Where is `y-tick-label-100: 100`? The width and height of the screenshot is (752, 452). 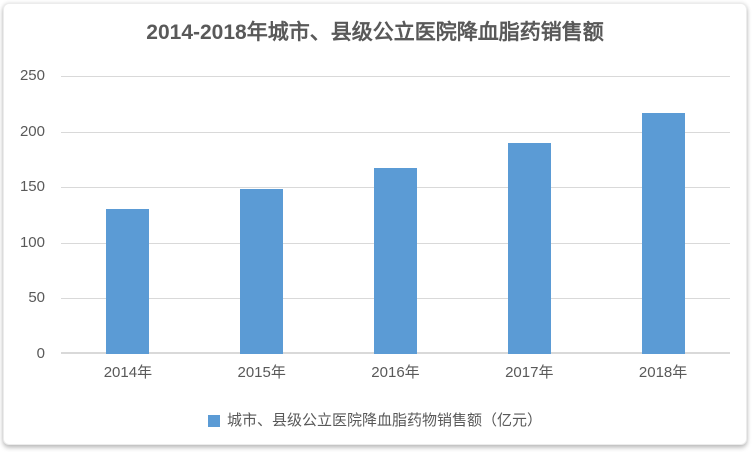
y-tick-label-100: 100 is located at coordinates (32, 242).